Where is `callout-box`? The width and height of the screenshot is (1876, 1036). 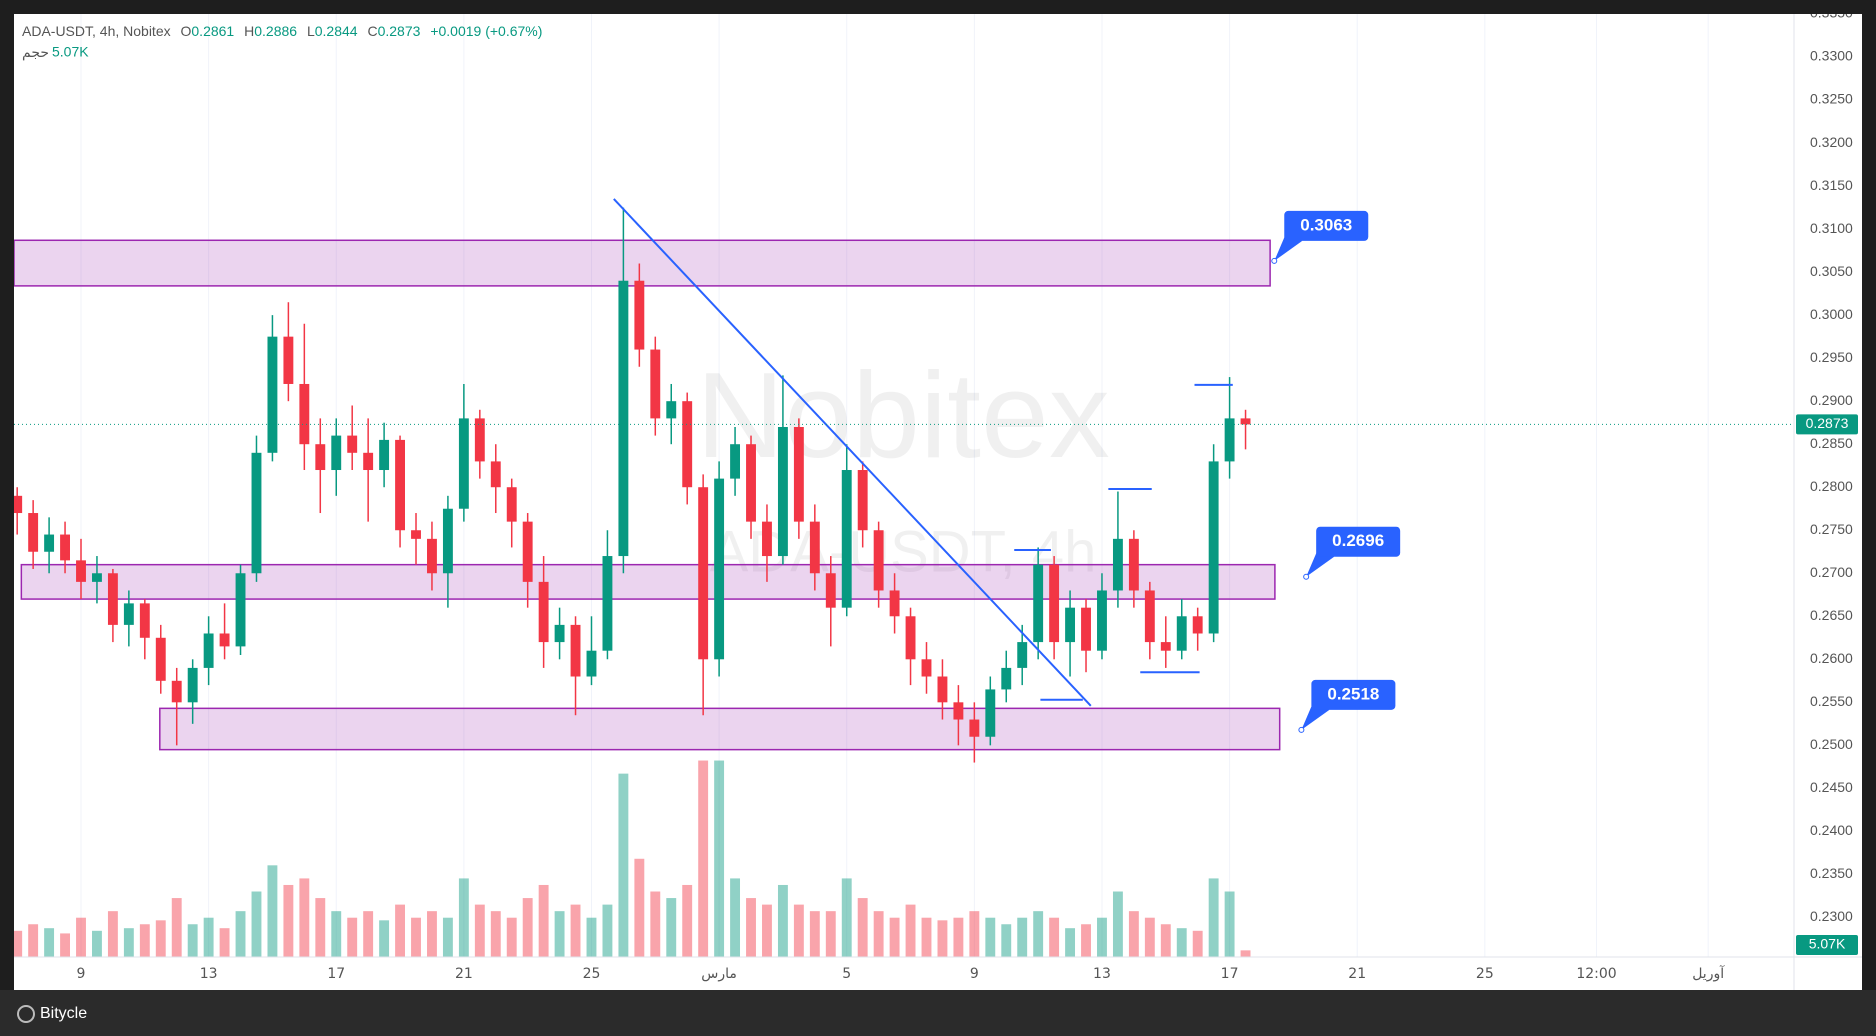 callout-box is located at coordinates (1358, 541).